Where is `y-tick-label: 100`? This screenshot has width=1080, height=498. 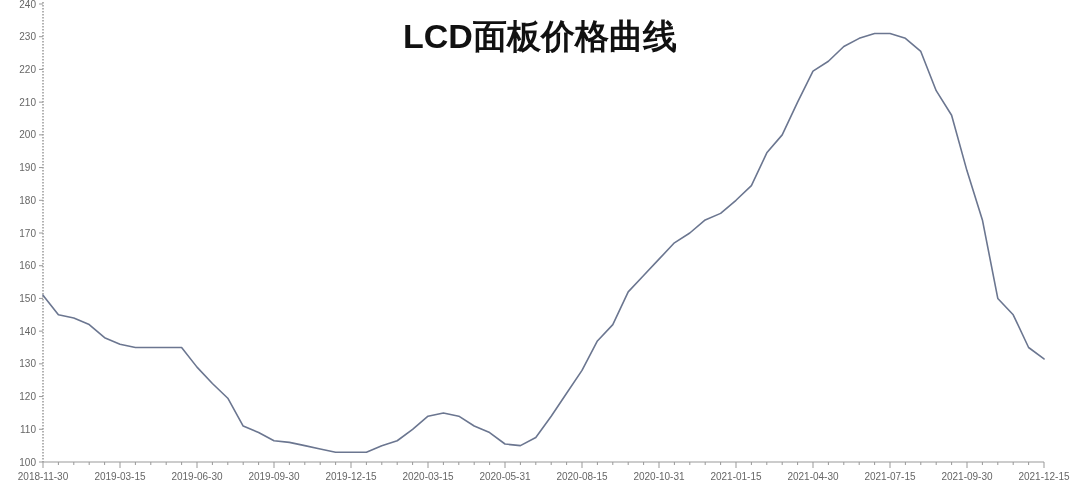 y-tick-label: 100 is located at coordinates (28, 462).